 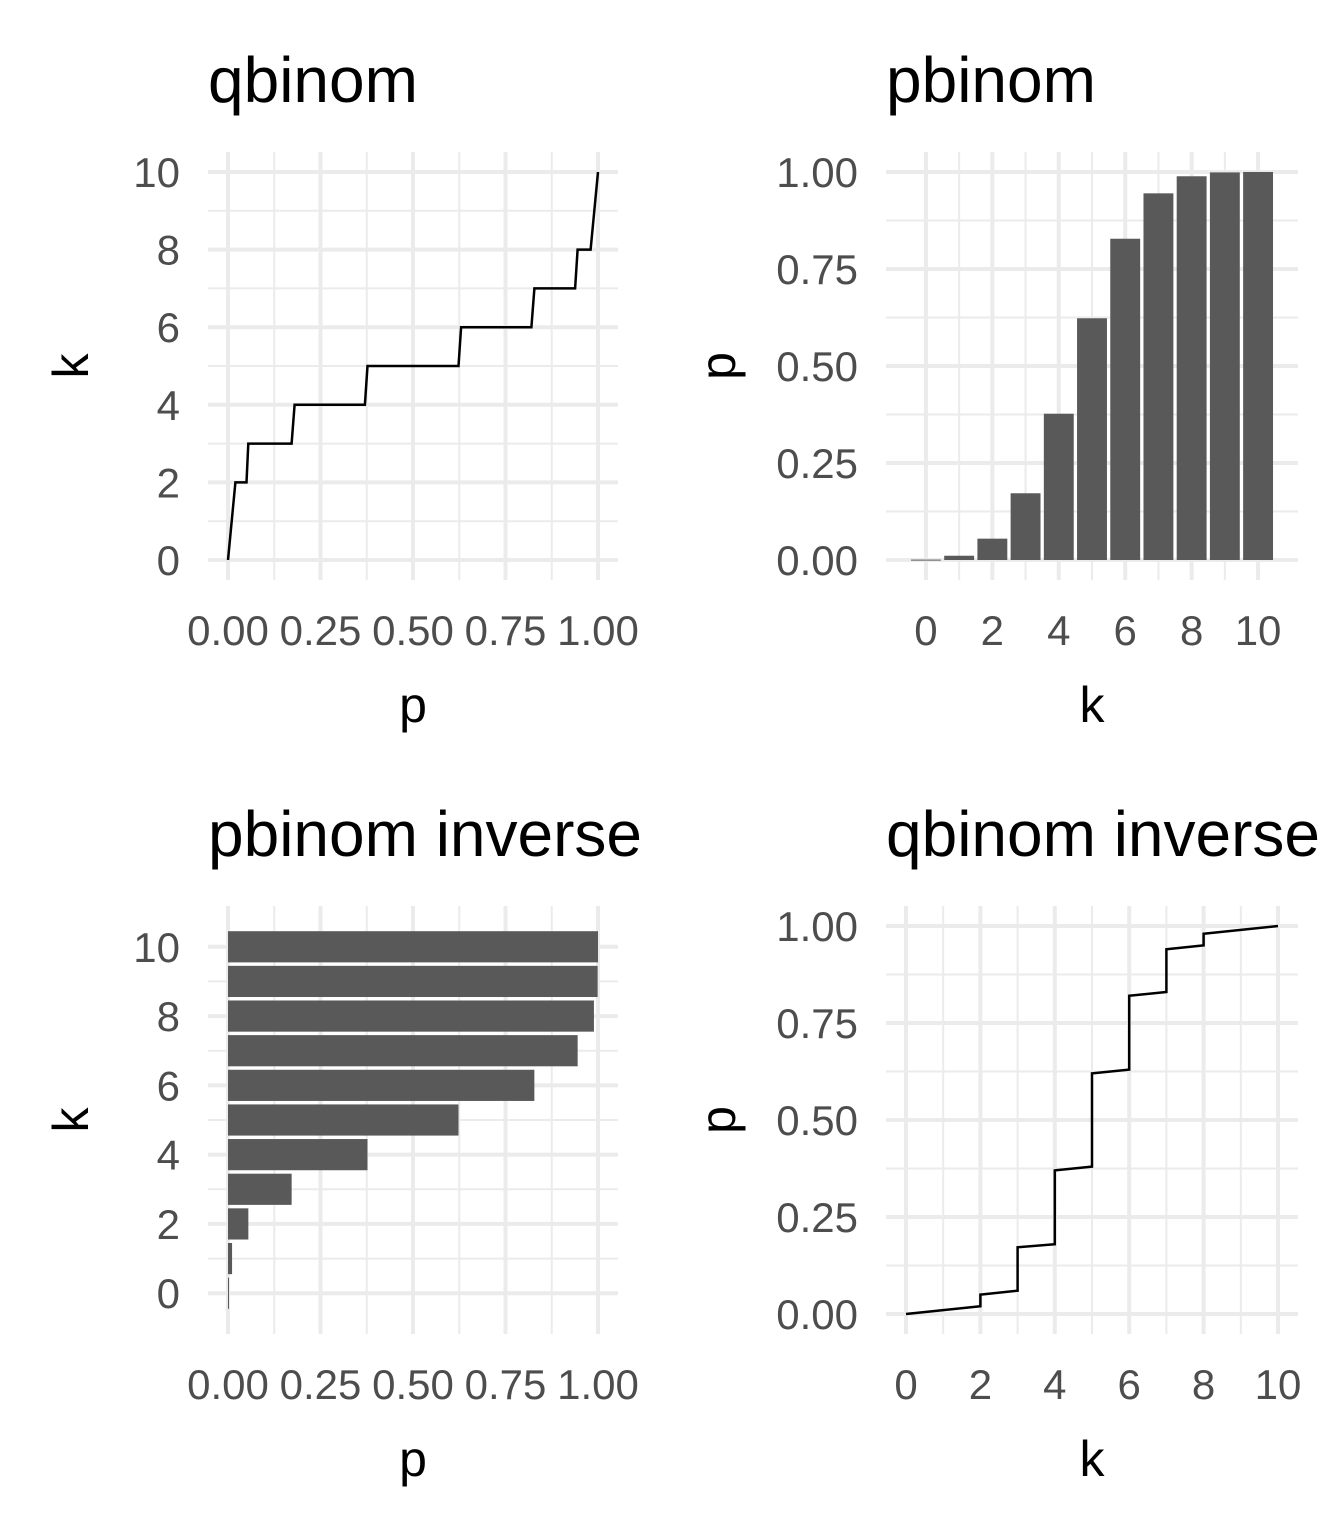 What do you see at coordinates (313, 80) in the screenshot?
I see `chart-title: qbinom` at bounding box center [313, 80].